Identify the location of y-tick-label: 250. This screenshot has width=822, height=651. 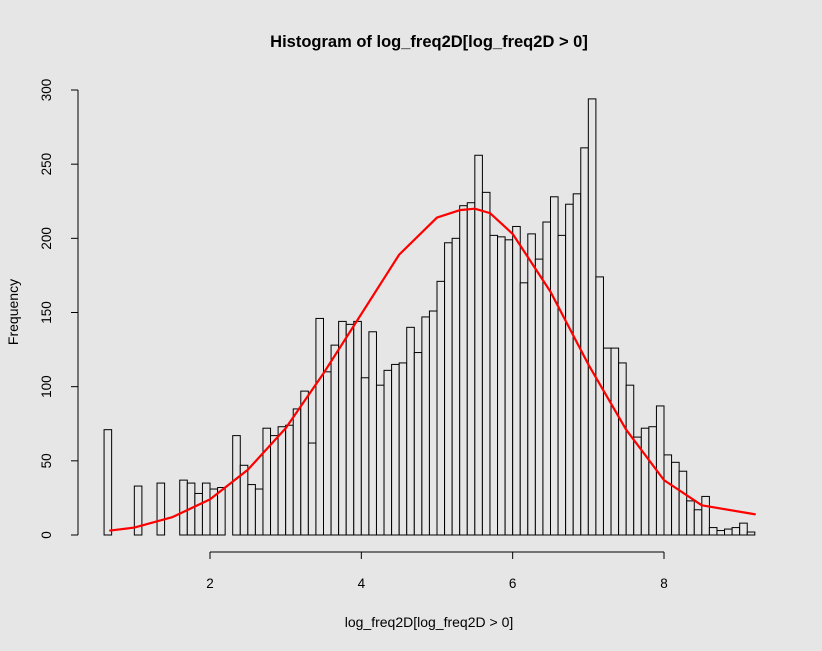
(46, 164).